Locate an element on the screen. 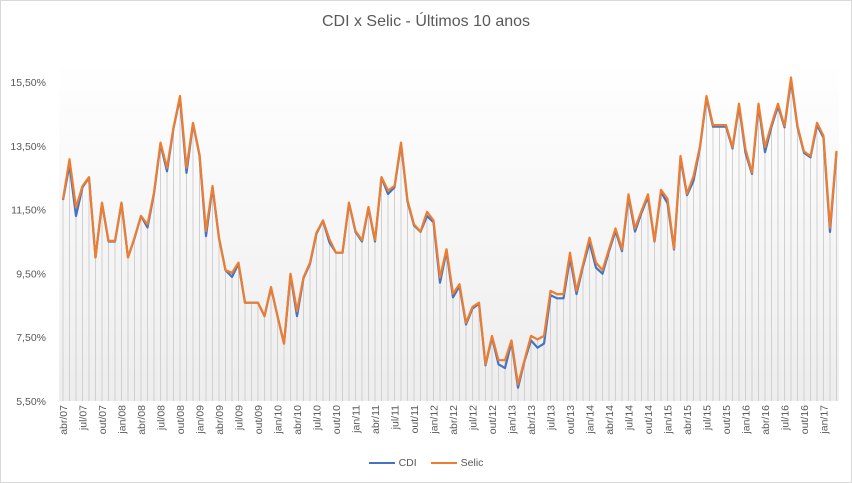  x-tick-label: out/15 is located at coordinates (727, 419).